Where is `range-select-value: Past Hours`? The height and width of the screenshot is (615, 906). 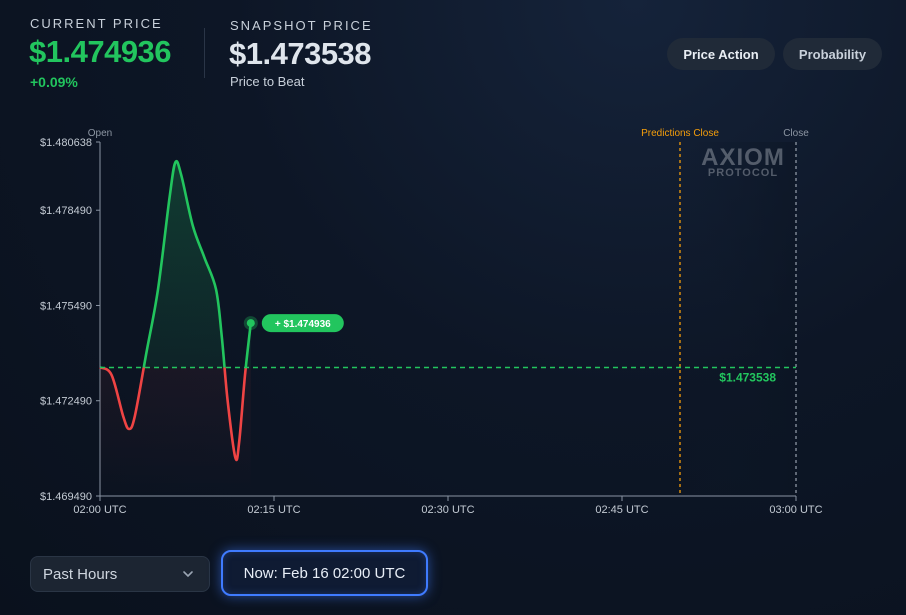
range-select-value: Past Hours is located at coordinates (80, 574).